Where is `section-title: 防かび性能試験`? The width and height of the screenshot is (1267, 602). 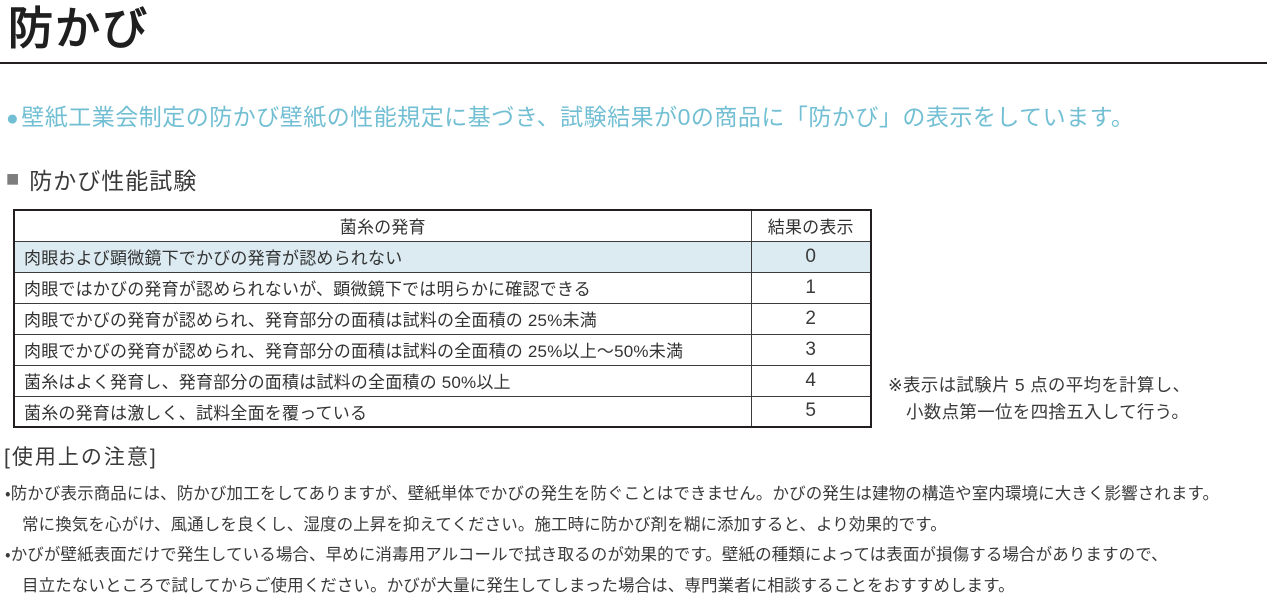
section-title: 防かび性能試験 is located at coordinates (113, 181).